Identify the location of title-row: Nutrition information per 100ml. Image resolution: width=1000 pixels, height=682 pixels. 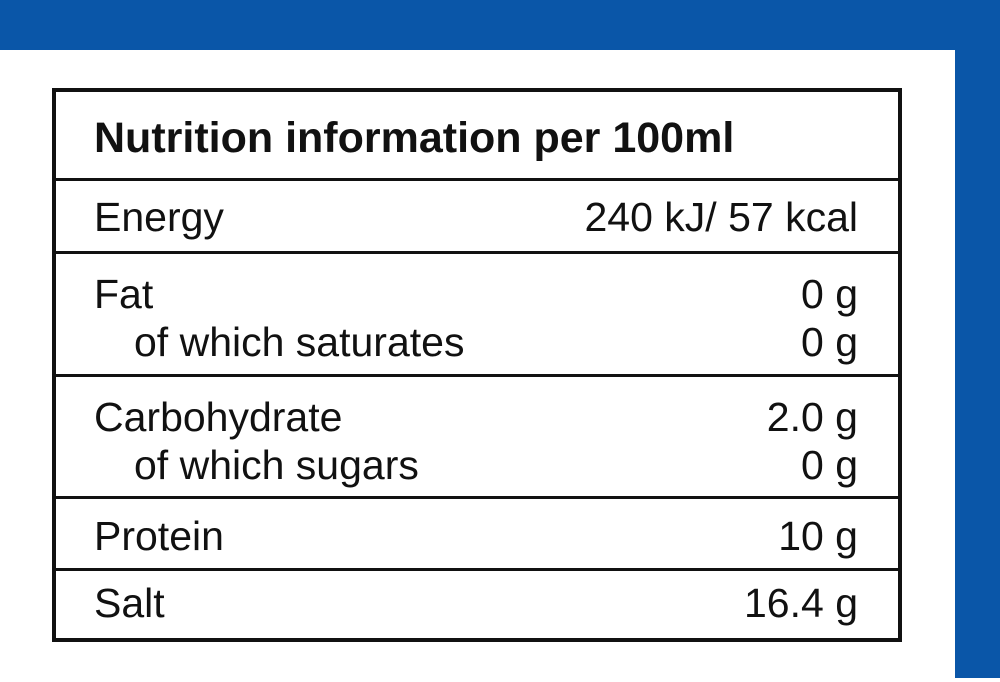
(477, 136).